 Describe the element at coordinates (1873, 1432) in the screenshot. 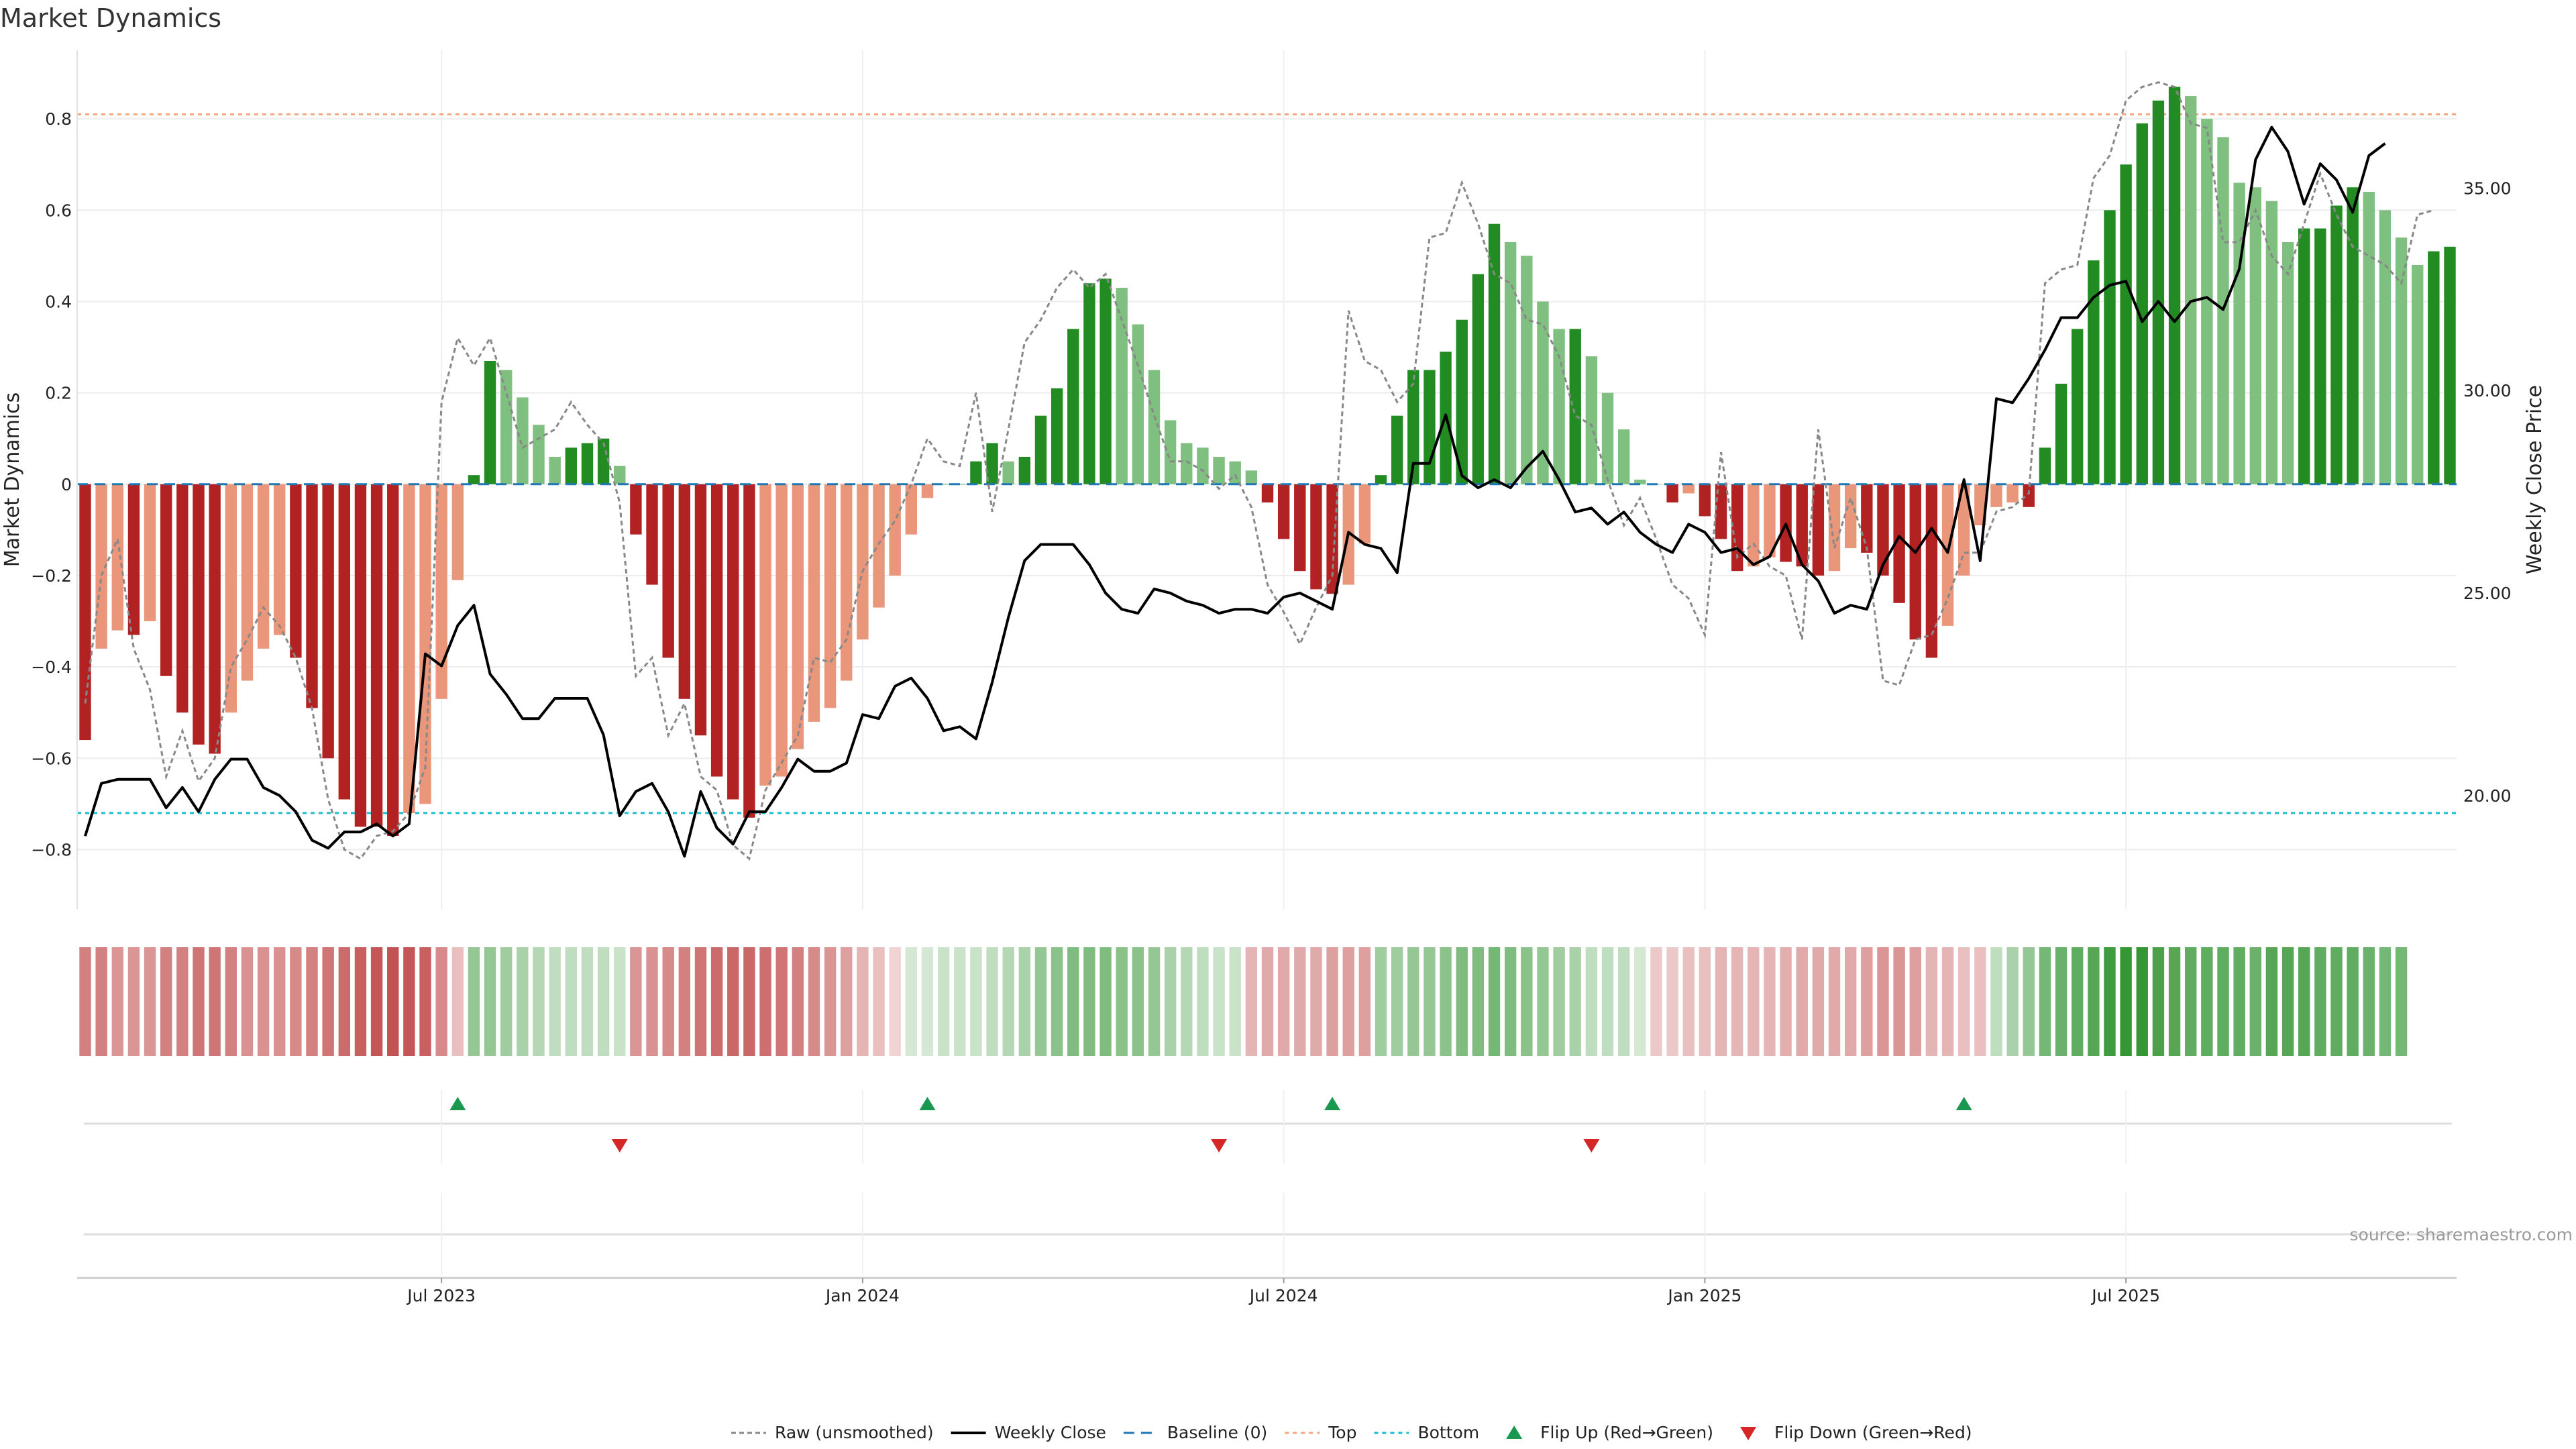

I see `legend-label-flip_down: Flip Down (Green→Red)` at that location.